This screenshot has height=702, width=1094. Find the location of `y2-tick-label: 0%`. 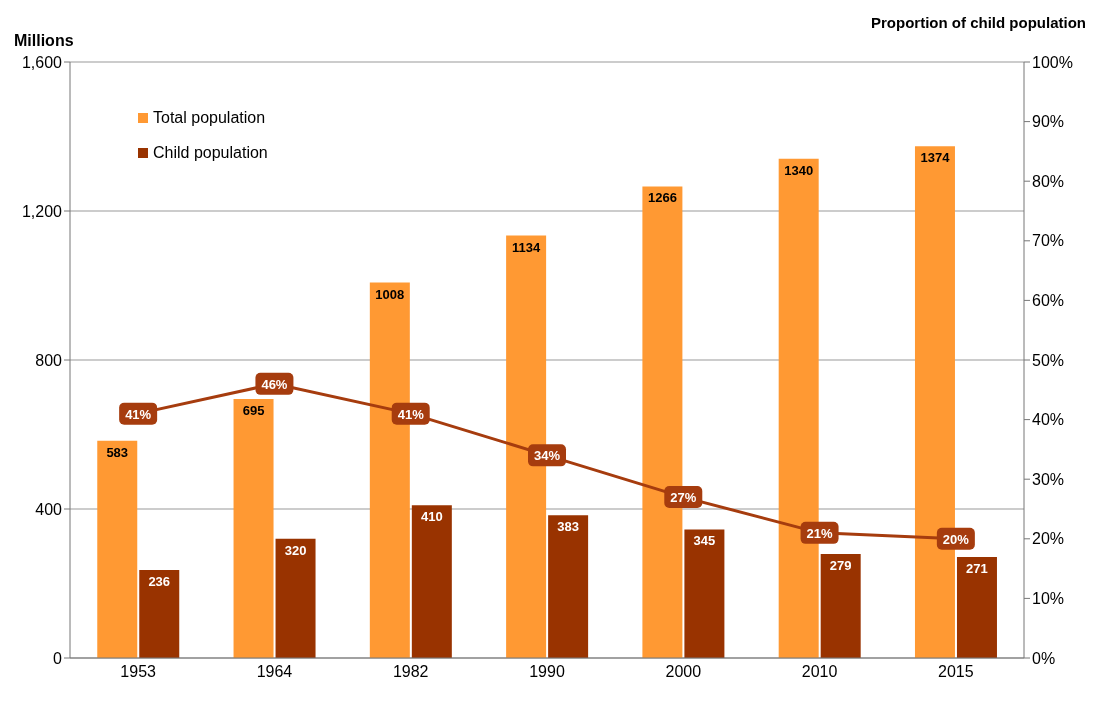

y2-tick-label: 0% is located at coordinates (1044, 658).